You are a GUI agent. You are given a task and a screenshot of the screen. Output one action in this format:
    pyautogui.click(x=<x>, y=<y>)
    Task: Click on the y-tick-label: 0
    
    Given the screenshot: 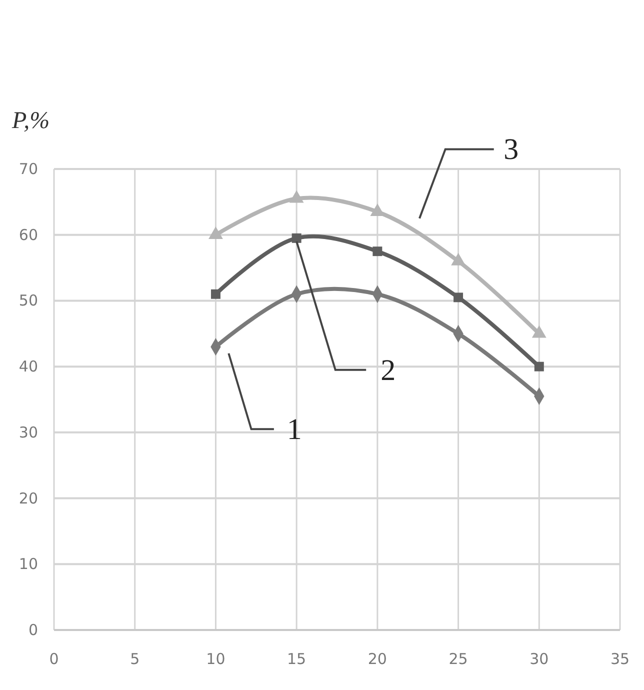 What is the action you would take?
    pyautogui.click(x=33, y=630)
    